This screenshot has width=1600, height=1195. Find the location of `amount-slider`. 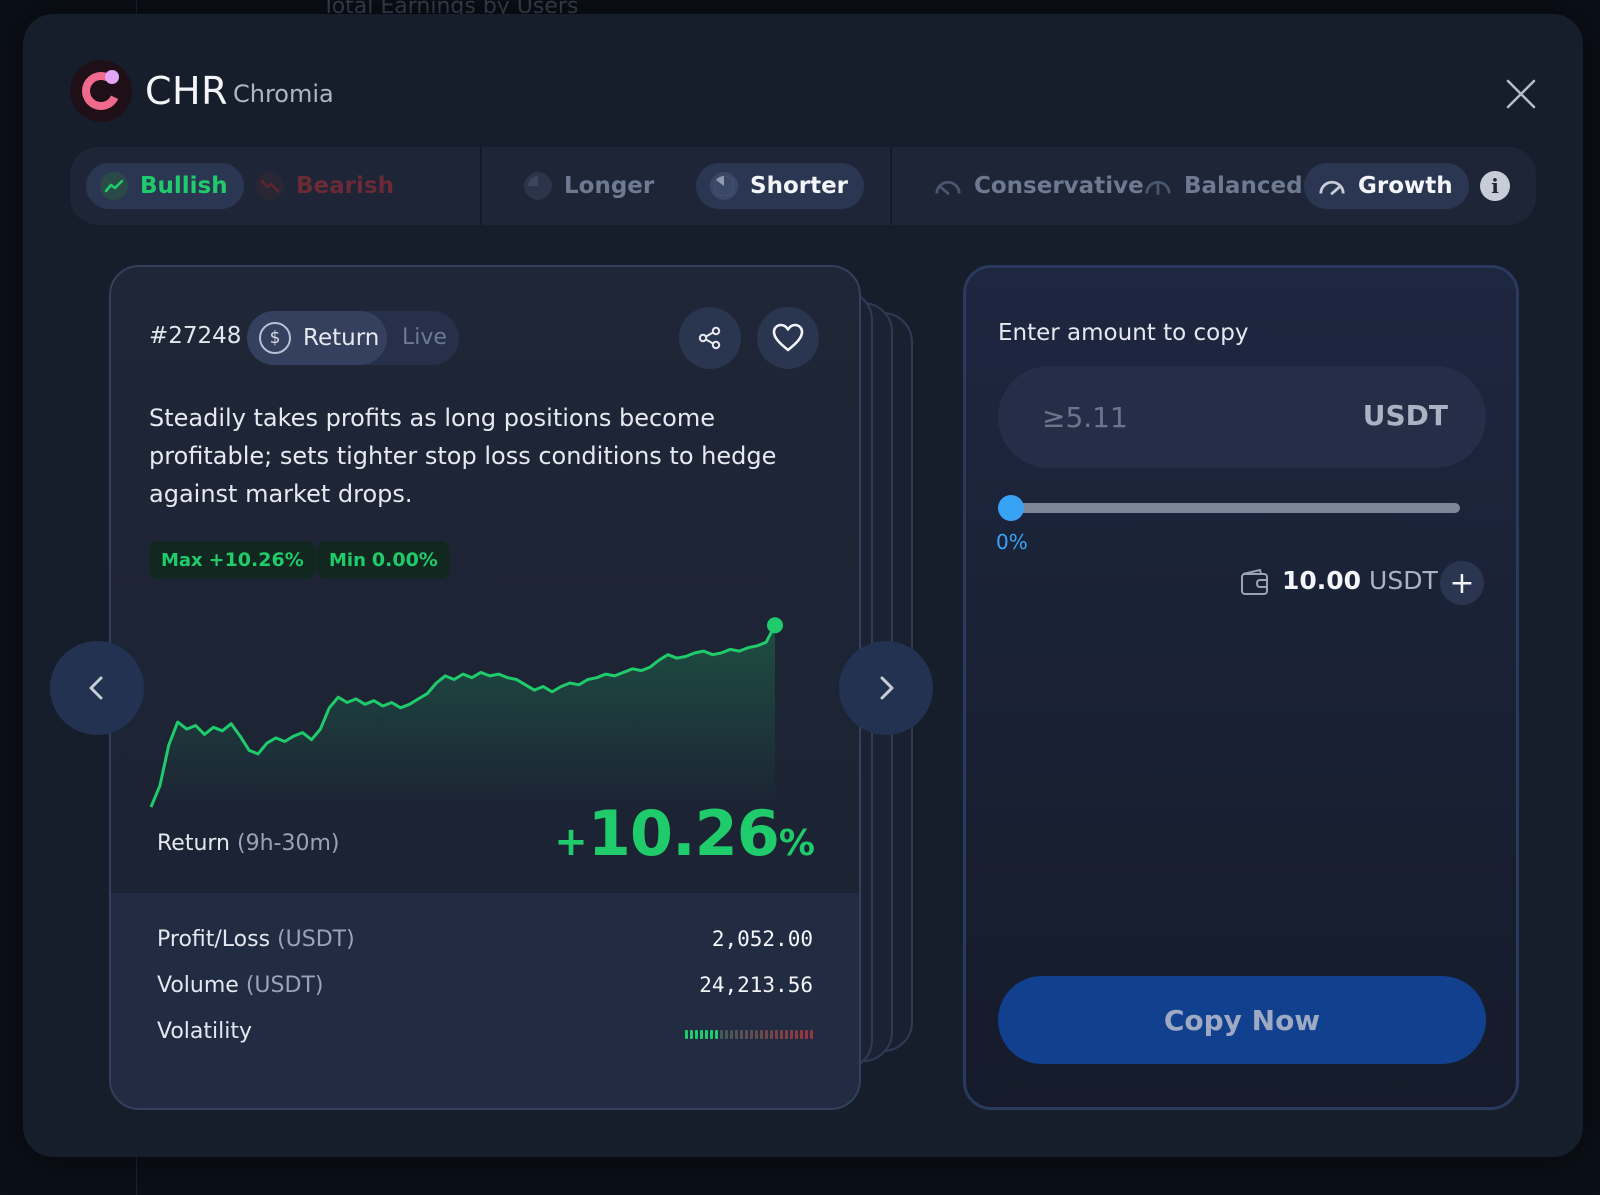

amount-slider is located at coordinates (1235, 508).